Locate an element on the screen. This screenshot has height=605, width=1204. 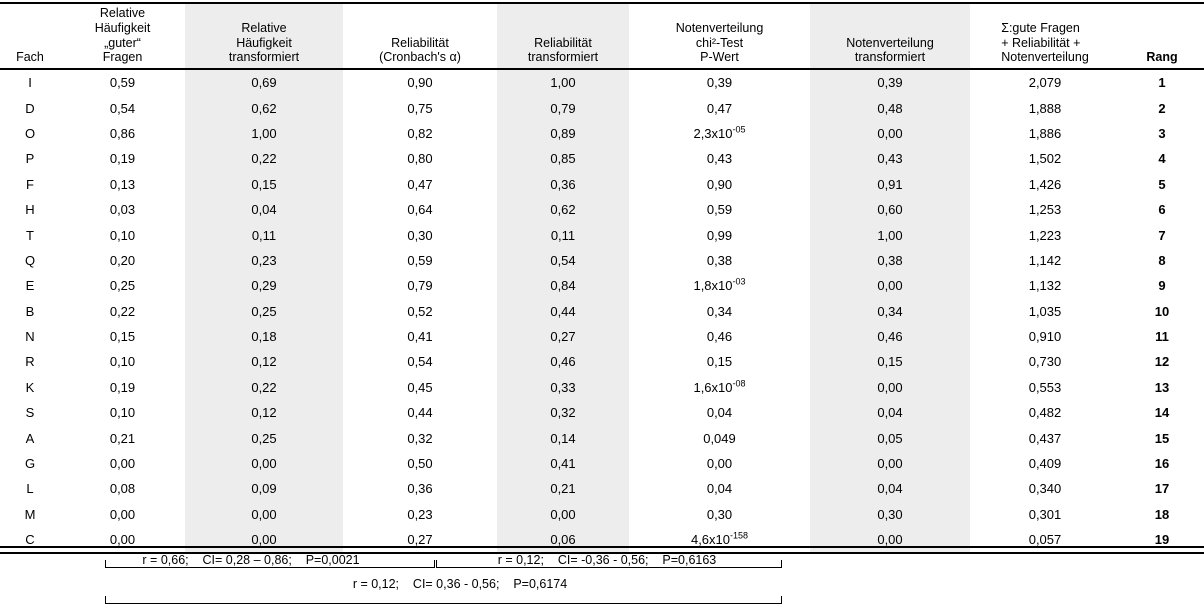
cell-rang: 11 is located at coordinates (1162, 337).